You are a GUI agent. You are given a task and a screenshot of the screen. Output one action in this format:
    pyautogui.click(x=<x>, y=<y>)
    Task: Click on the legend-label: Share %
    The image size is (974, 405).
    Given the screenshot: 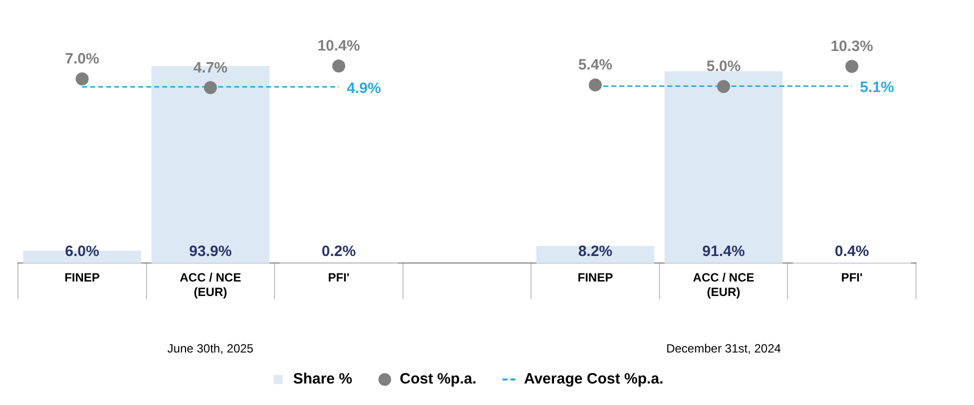 What is the action you would take?
    pyautogui.click(x=322, y=379)
    